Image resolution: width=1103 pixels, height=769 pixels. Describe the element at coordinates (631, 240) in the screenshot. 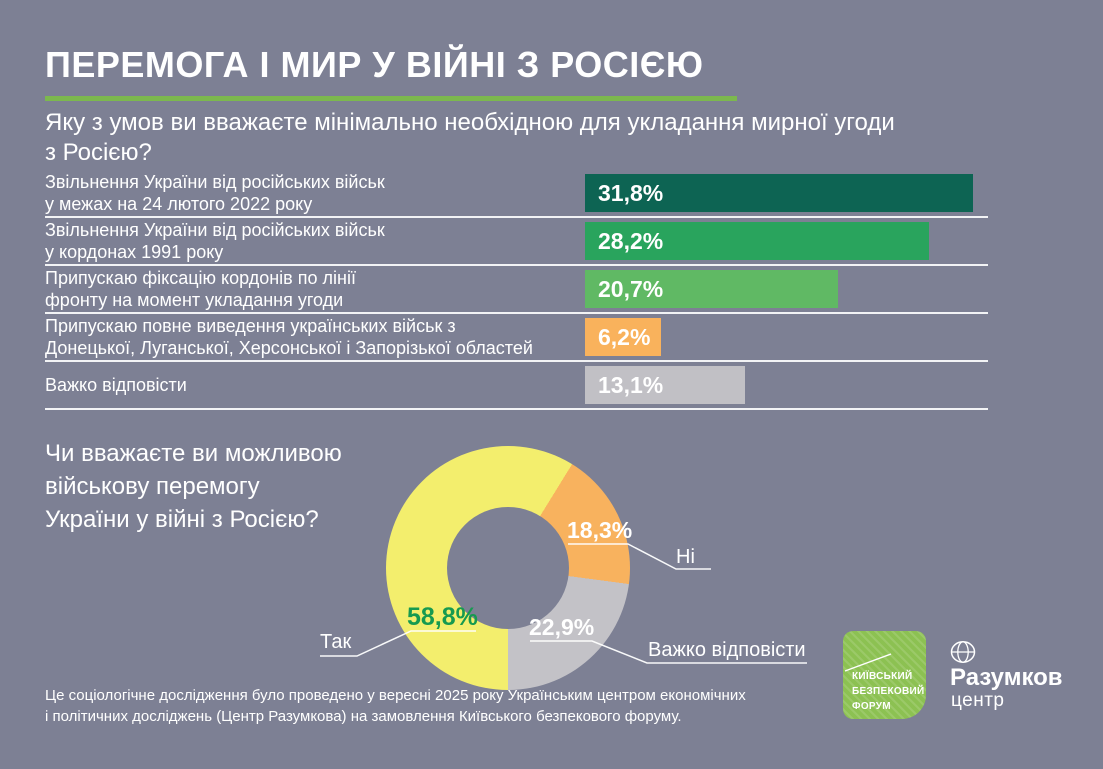

I see `bar-value-label: 28,2%` at that location.